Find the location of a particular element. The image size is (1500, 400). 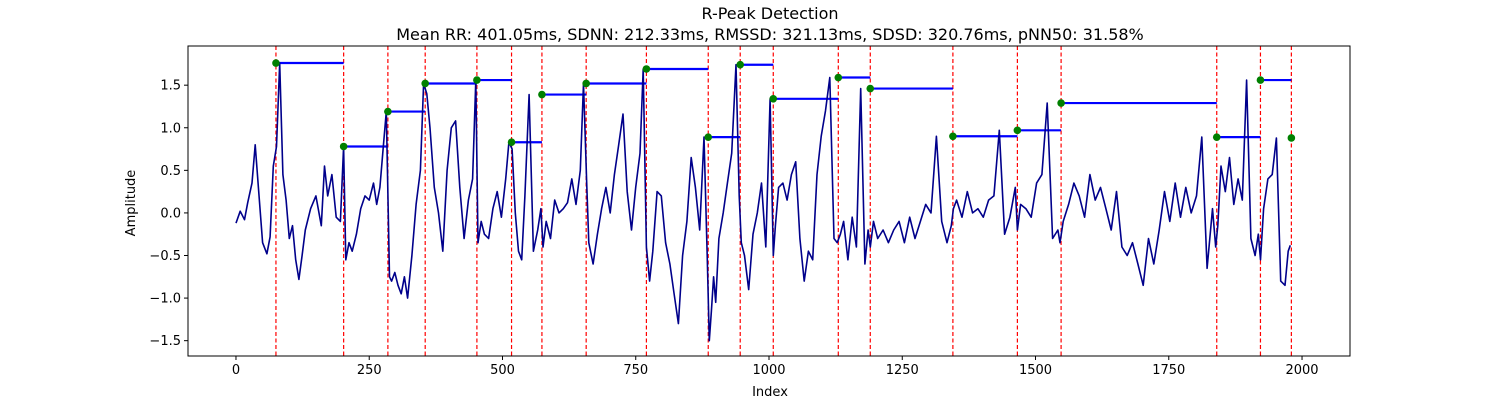

x-tick-label-4: 1000 is located at coordinates (768, 370).